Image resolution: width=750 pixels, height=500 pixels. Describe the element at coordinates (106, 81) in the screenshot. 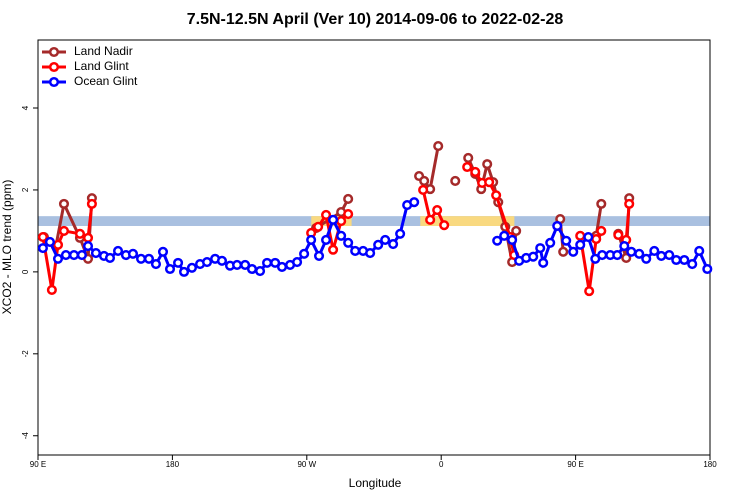

I see `legend-label: Ocean Glint` at that location.